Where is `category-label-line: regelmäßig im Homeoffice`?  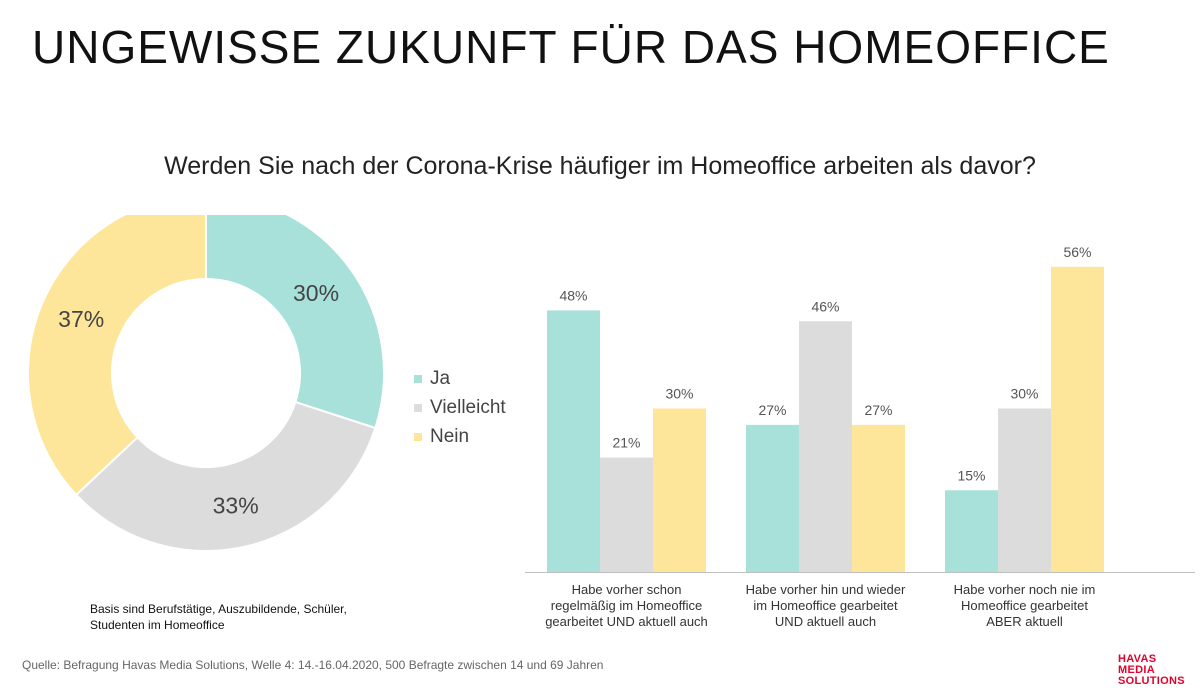
category-label-line: regelmäßig im Homeoffice is located at coordinates (626, 605).